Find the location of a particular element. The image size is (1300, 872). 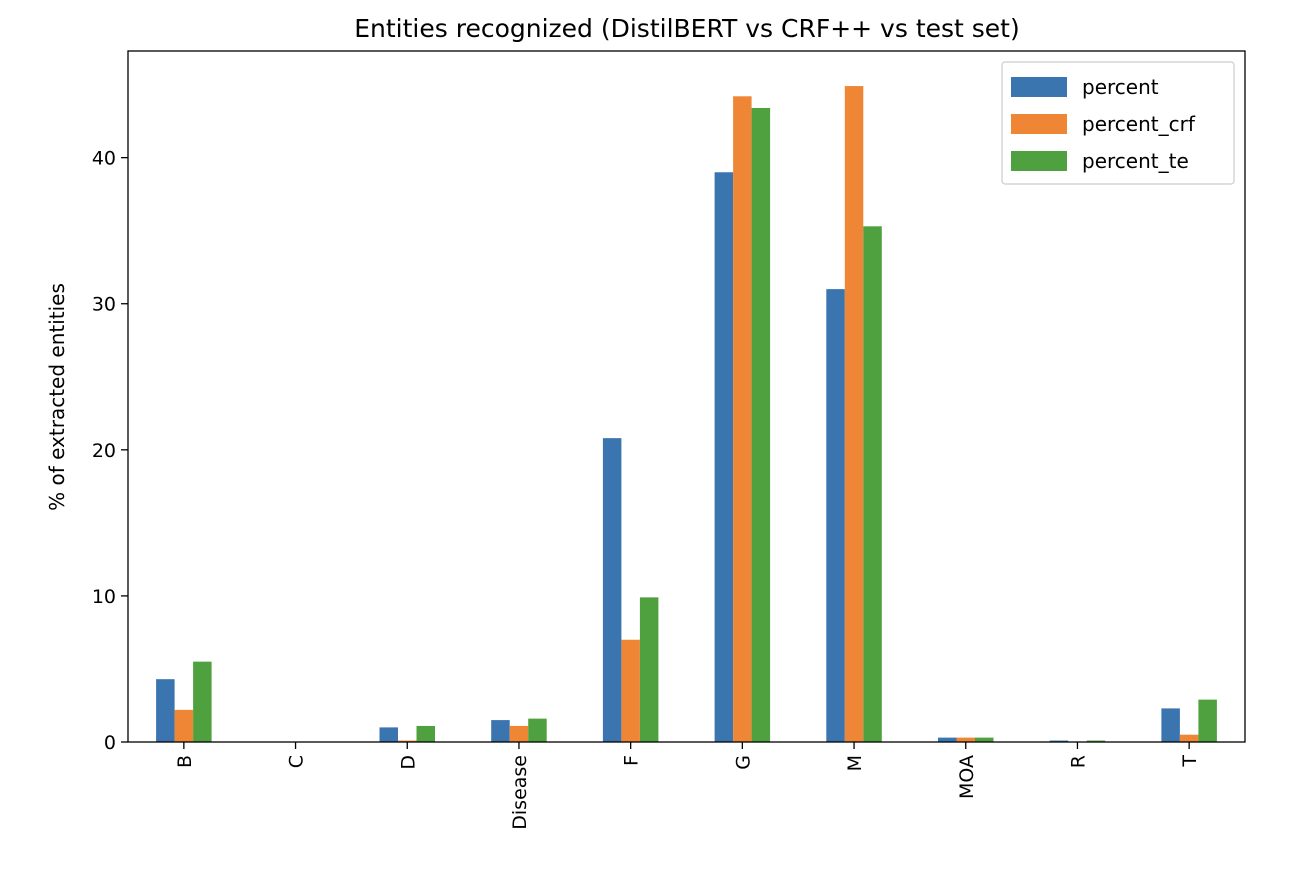

x-tick-label-G: G is located at coordinates (743, 762).